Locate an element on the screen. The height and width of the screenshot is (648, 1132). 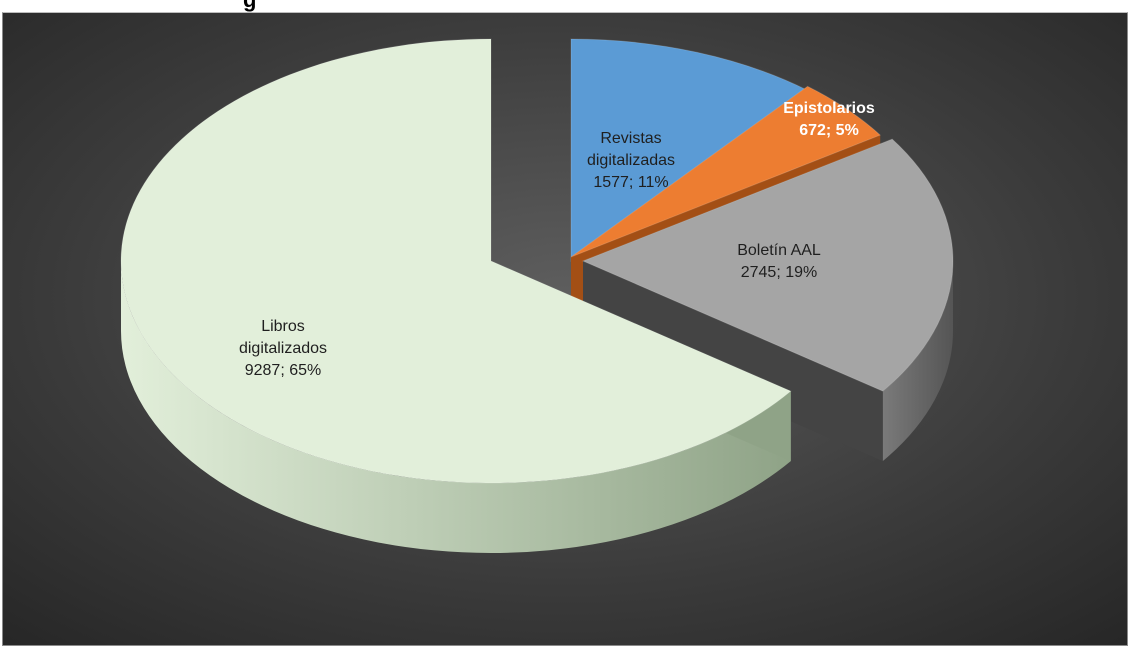
data-label-0: Revistas digitalizadas 1577; 11% is located at coordinates (631, 160).